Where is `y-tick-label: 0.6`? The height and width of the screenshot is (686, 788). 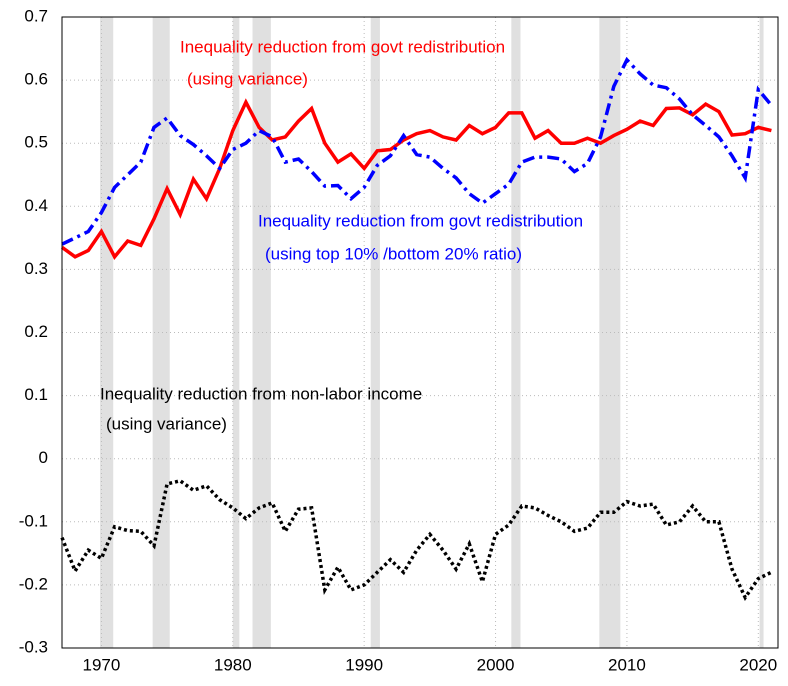
y-tick-label: 0.6 is located at coordinates (36, 79).